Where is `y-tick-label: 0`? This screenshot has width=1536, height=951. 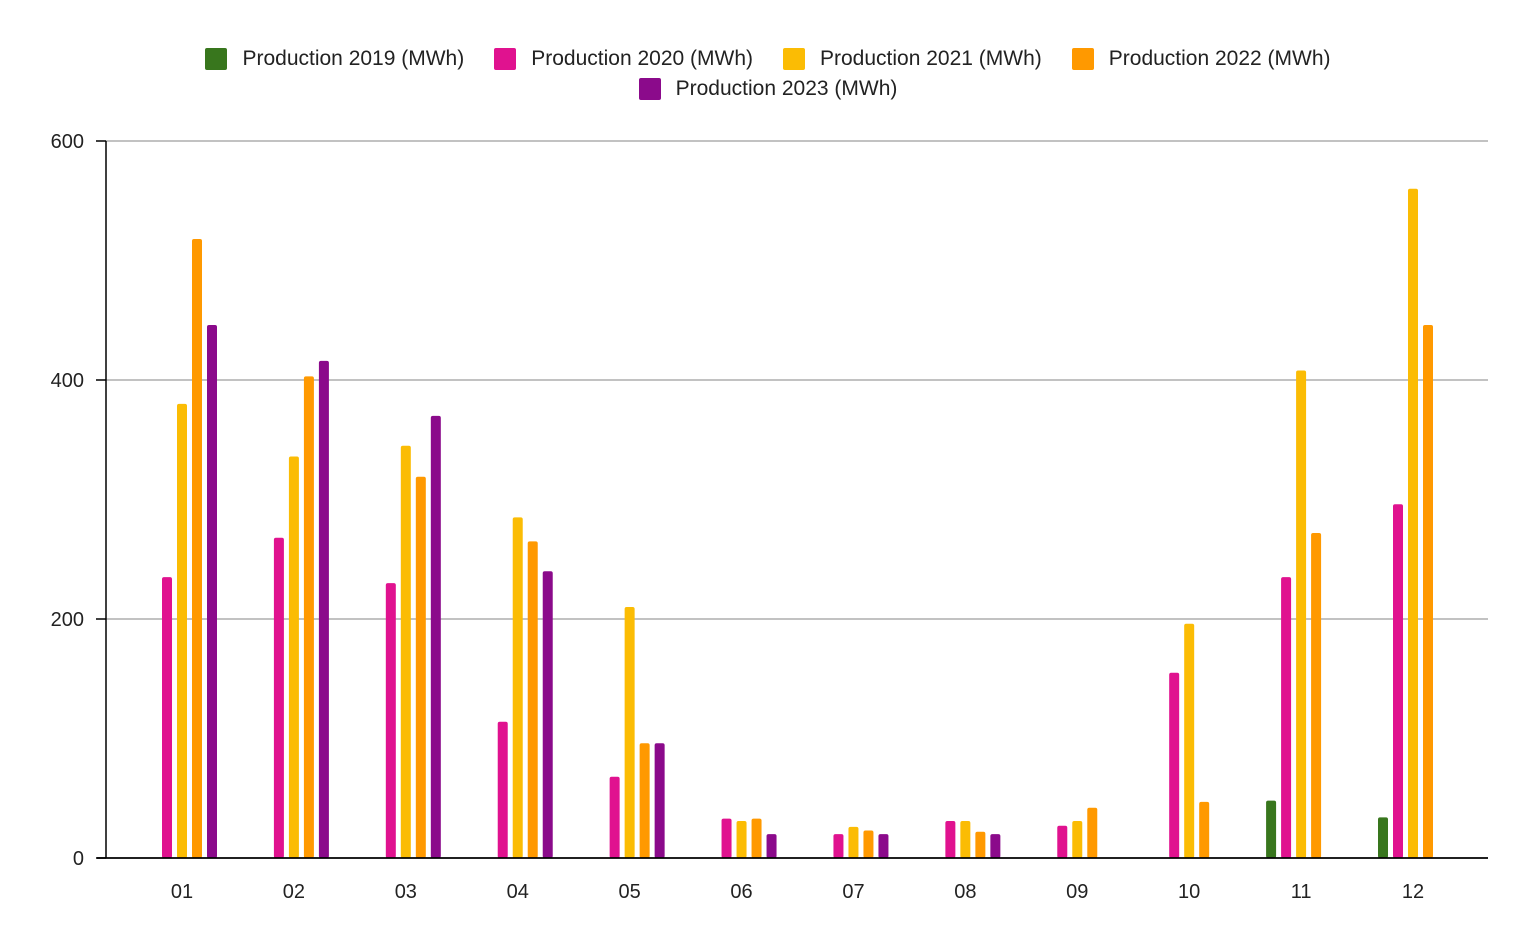
y-tick-label: 0 is located at coordinates (78, 859).